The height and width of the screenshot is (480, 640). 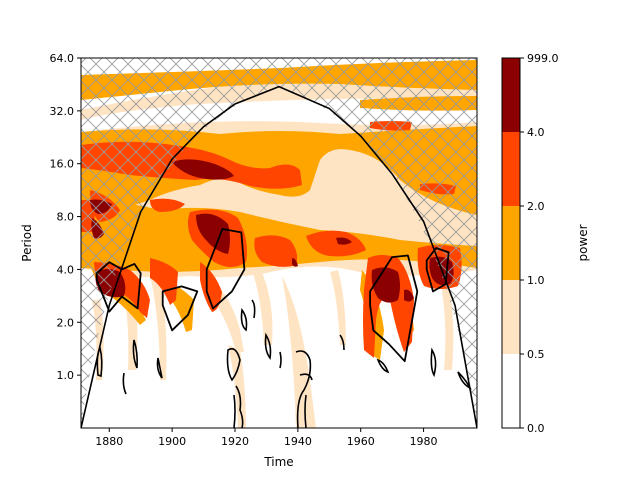 What do you see at coordinates (172, 441) in the screenshot?
I see `x-tick-label: 1900` at bounding box center [172, 441].